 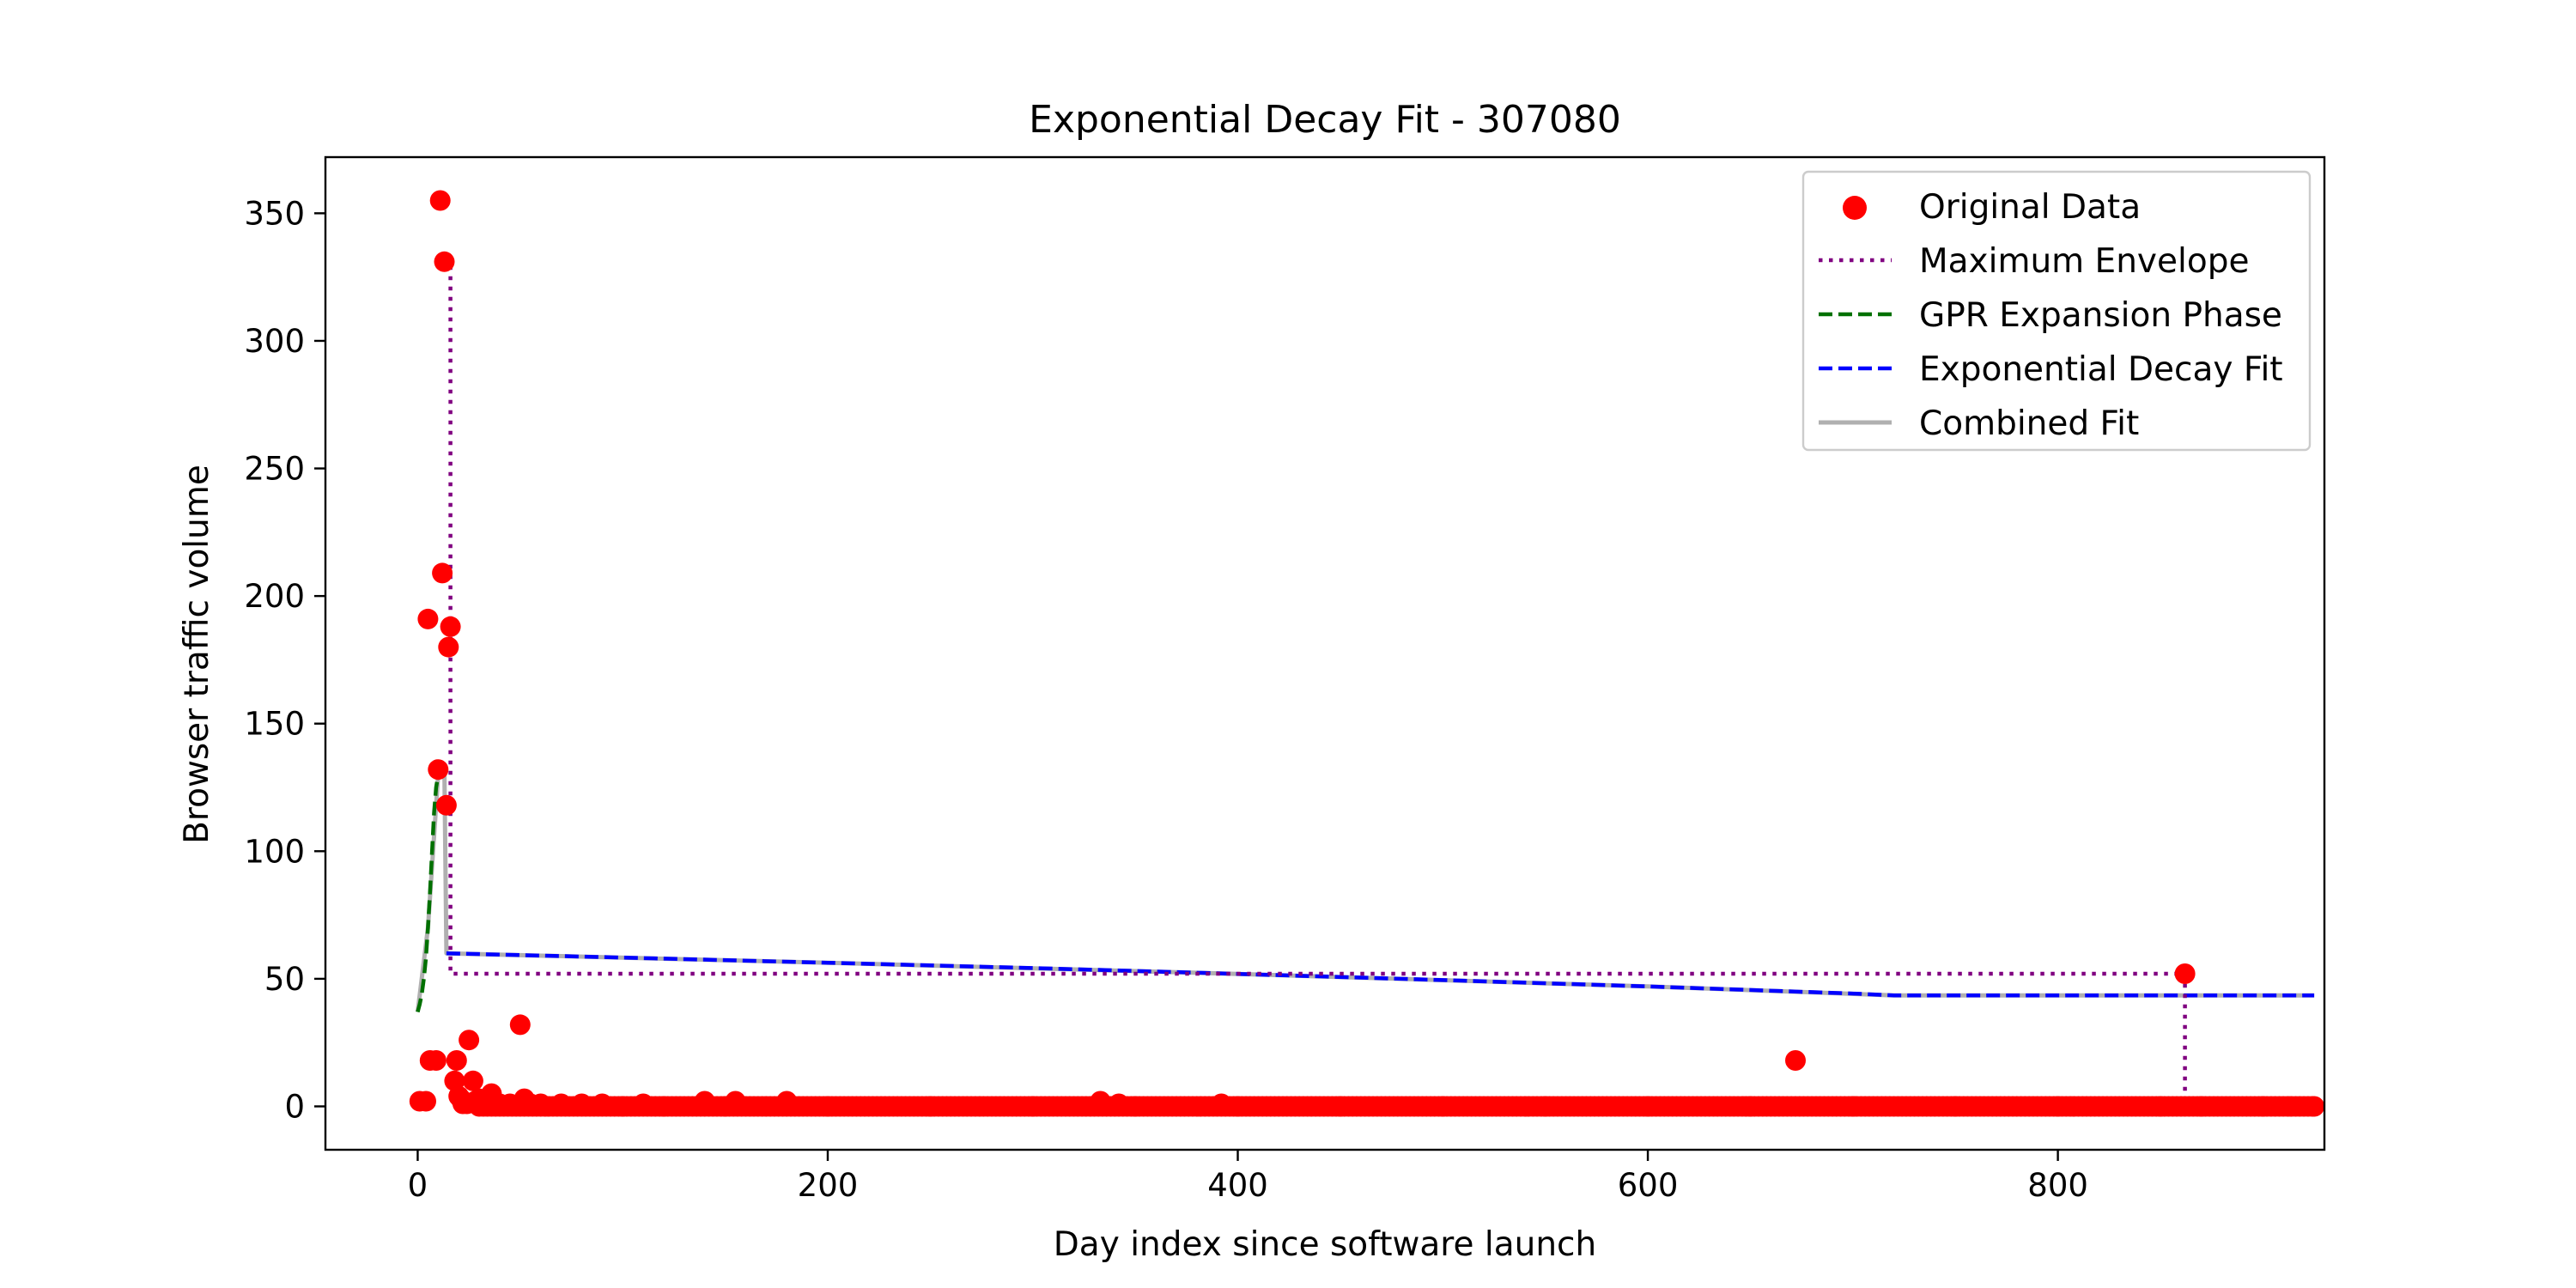 I want to click on x-tick-label: 800, so click(x=2057, y=1185).